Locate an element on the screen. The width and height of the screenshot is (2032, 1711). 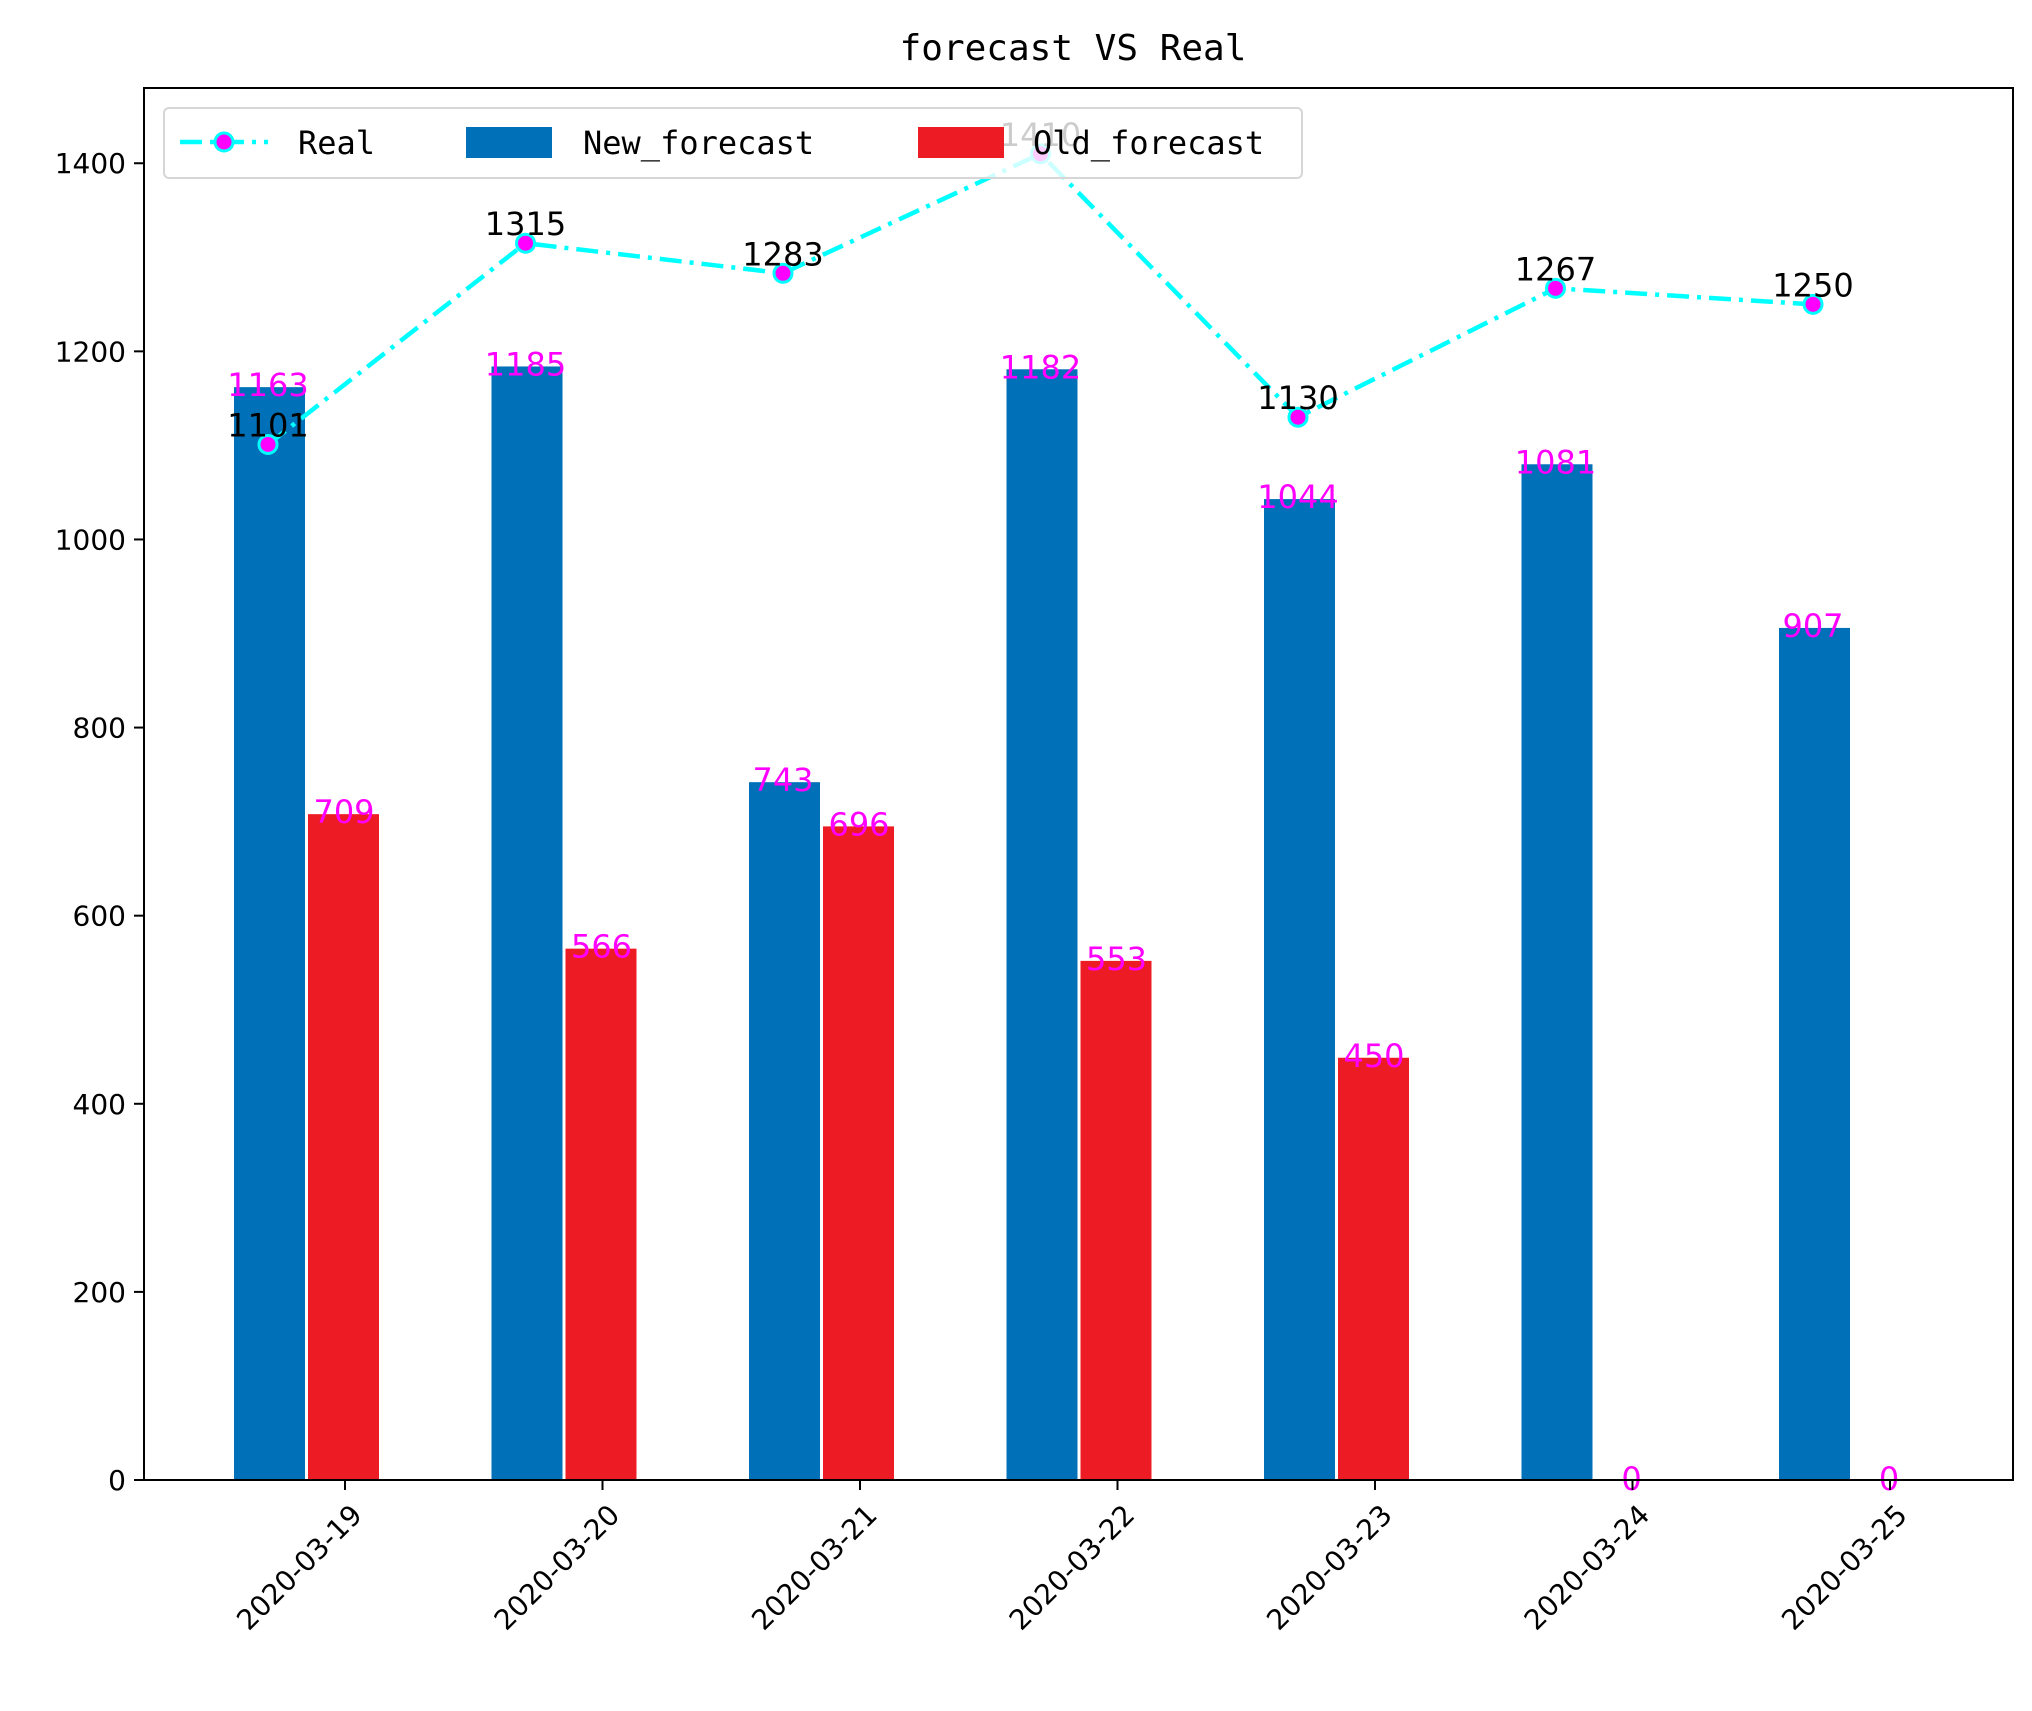
new-forecast-data-label: 907 is located at coordinates (1812, 626).